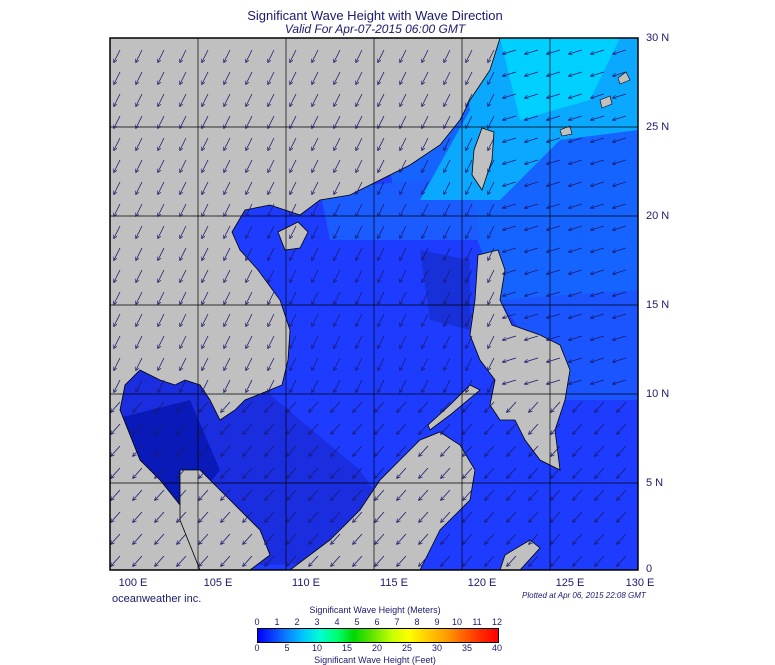 The height and width of the screenshot is (665, 775). Describe the element at coordinates (454, 407) in the screenshot. I see `palawan-island` at that location.